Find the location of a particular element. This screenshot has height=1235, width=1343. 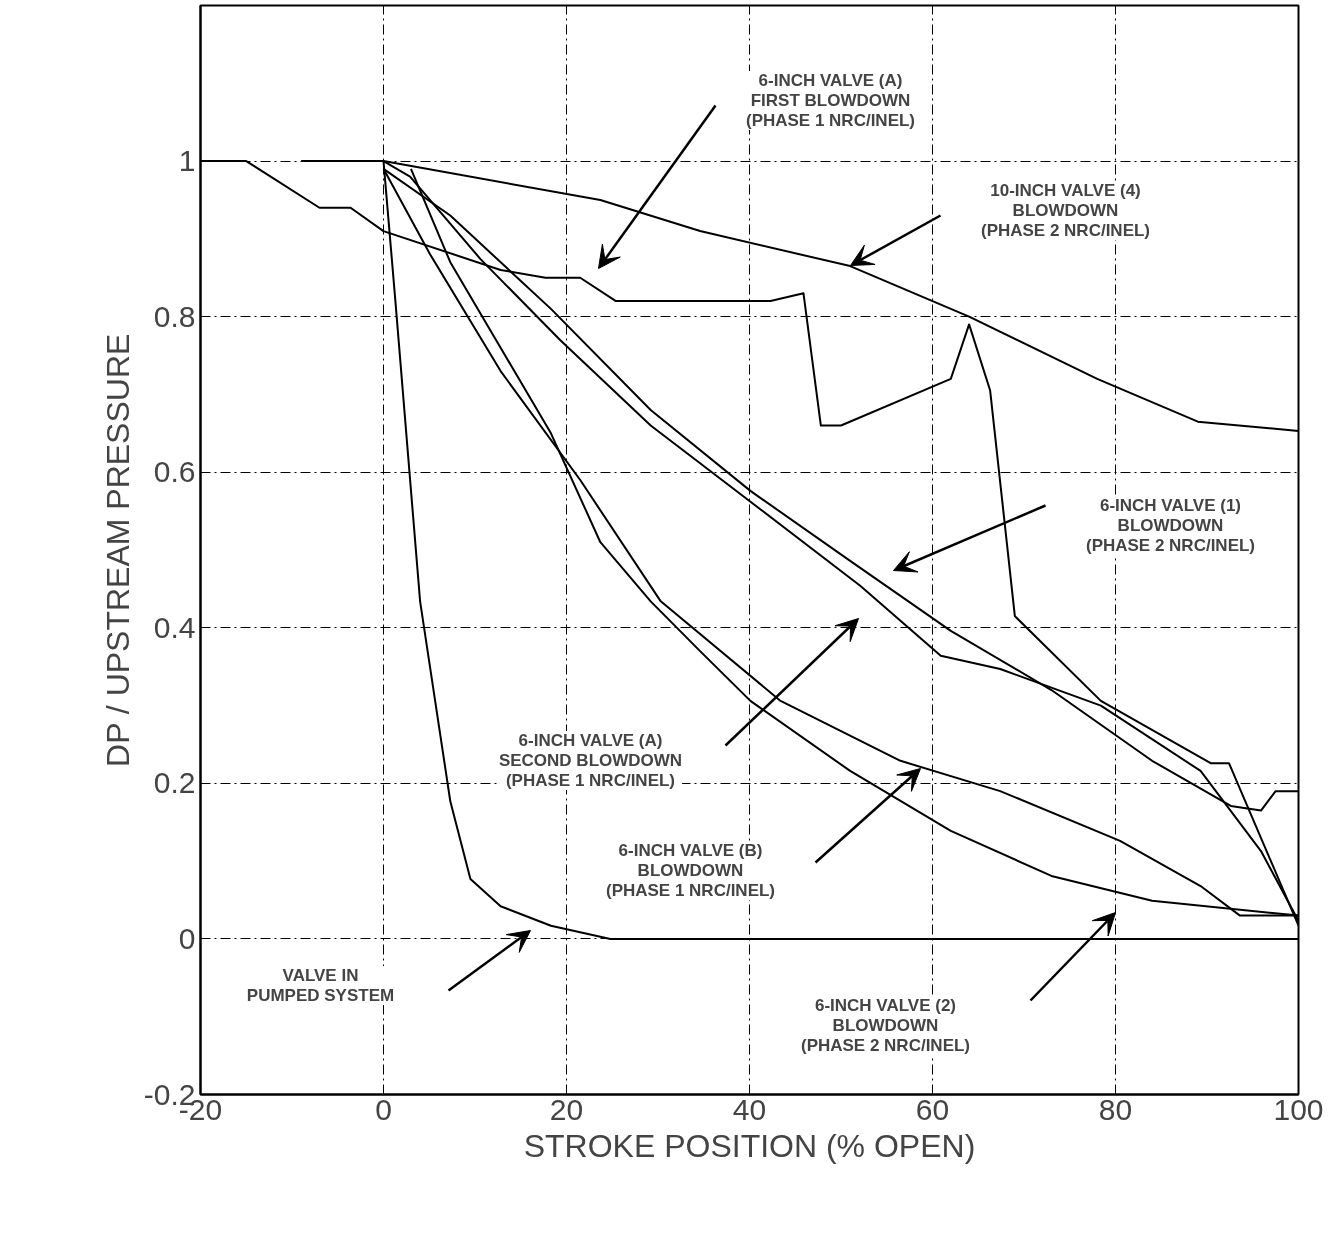

annotation: VALVE IN PUMPED SYSTEM is located at coordinates (320, 985).